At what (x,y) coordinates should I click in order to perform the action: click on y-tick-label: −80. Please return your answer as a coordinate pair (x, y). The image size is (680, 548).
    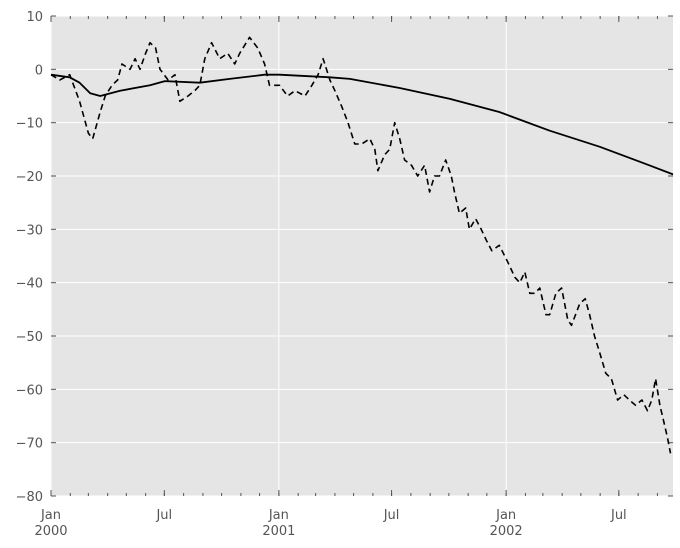
    Looking at the image, I should click on (29, 497).